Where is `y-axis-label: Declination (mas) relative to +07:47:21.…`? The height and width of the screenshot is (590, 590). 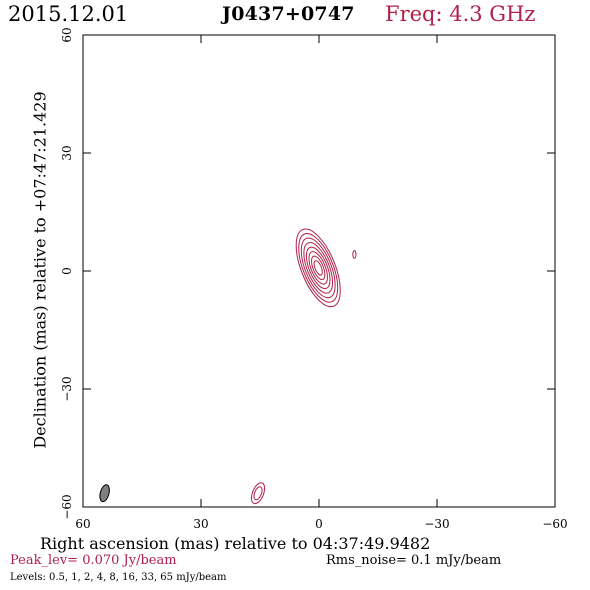
y-axis-label: Declination (mas) relative to +07:47:21.… is located at coordinates (40, 270).